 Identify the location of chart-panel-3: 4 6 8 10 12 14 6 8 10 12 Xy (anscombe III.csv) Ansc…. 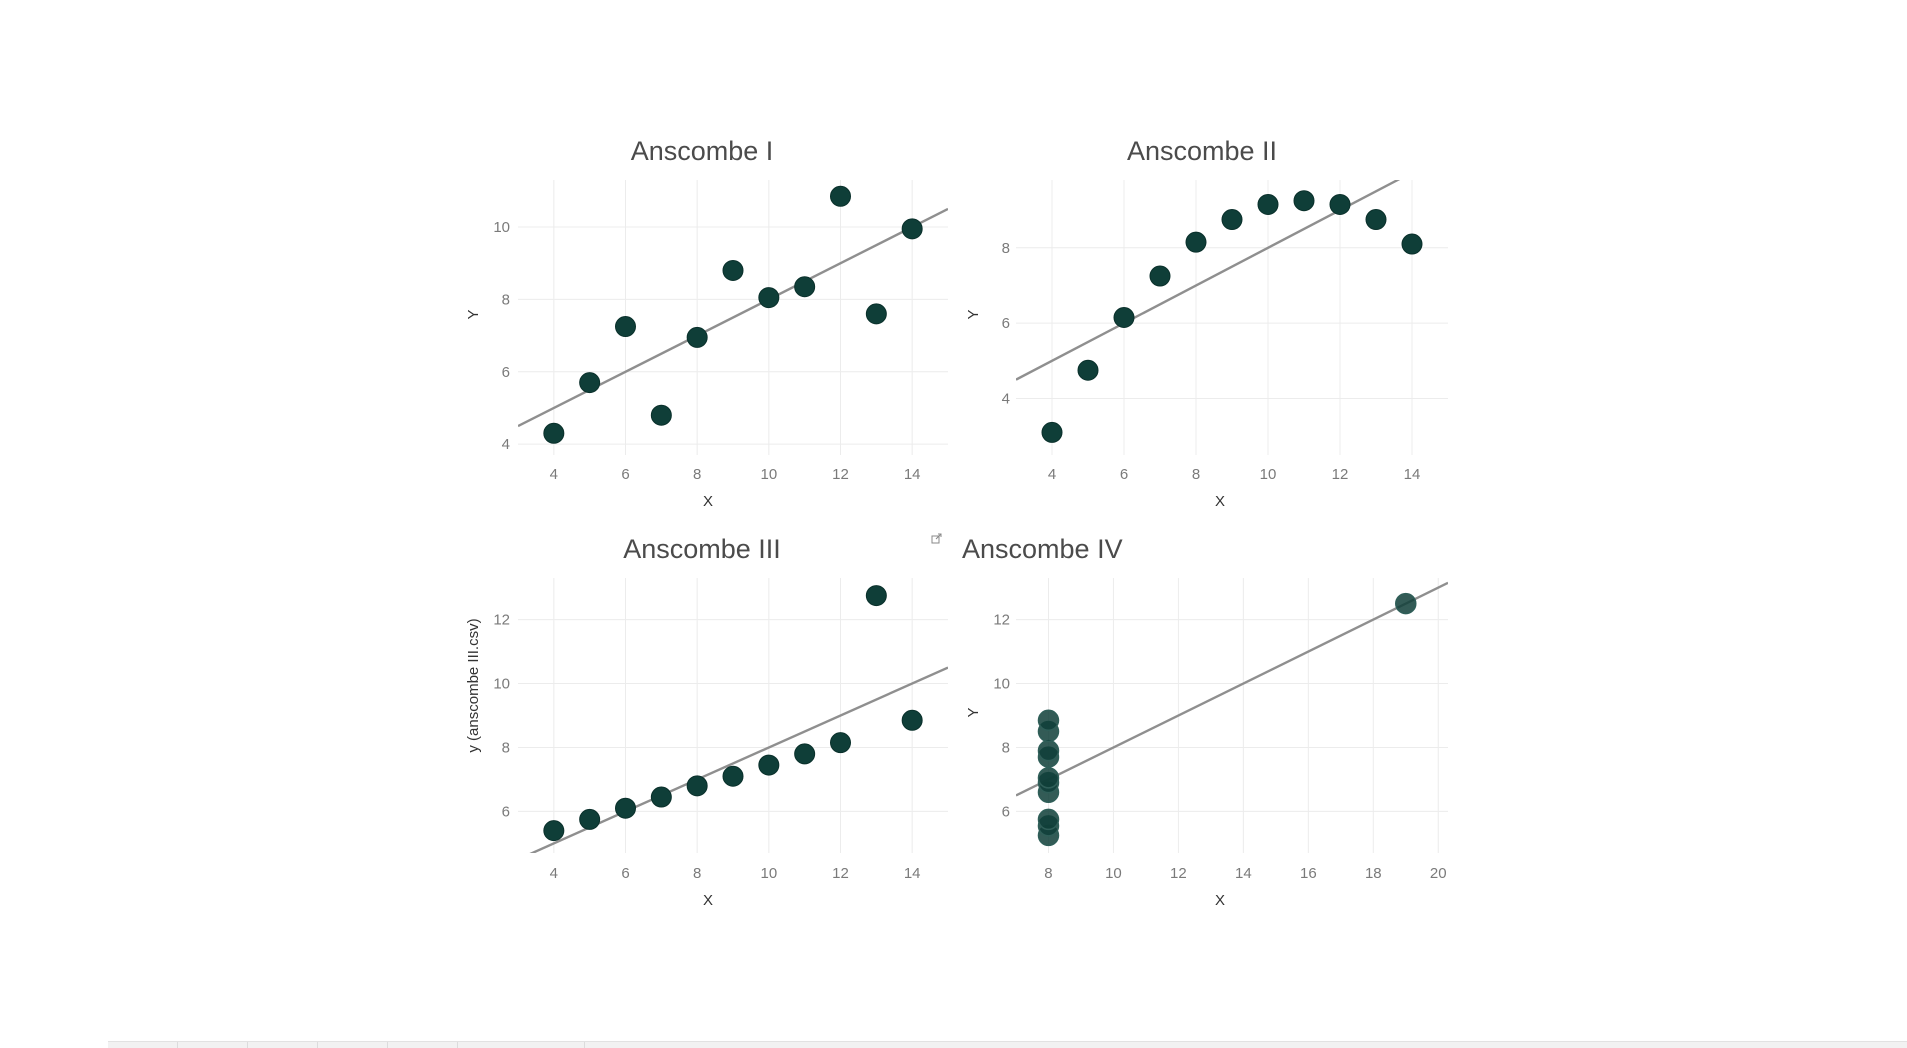
(706, 721).